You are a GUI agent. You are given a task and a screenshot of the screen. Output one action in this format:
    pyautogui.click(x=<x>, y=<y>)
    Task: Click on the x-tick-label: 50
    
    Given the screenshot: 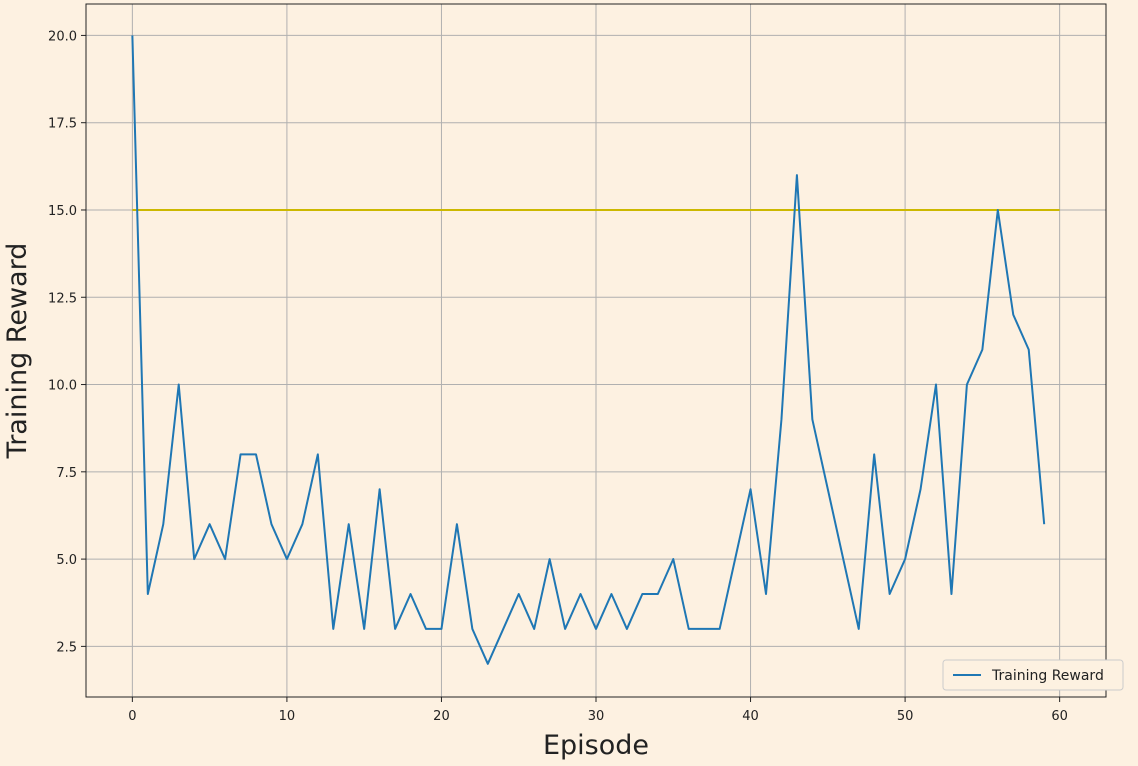 What is the action you would take?
    pyautogui.click(x=905, y=716)
    